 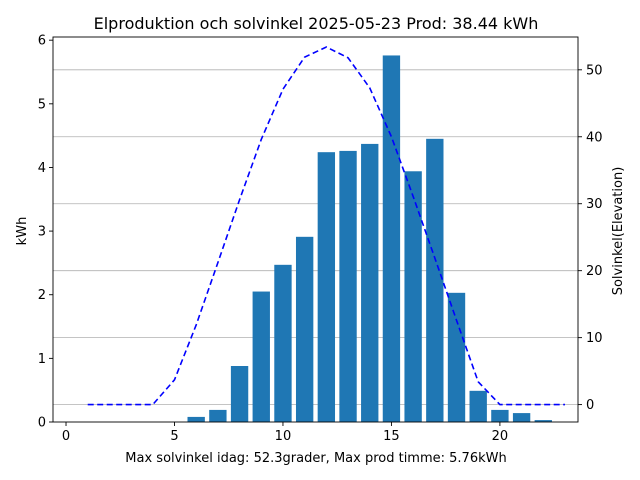 I want to click on x-tick-label: 20, so click(x=500, y=436).